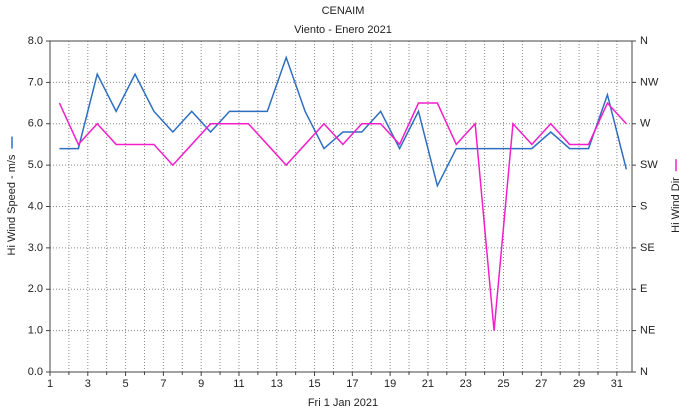 The width and height of the screenshot is (694, 413). What do you see at coordinates (35, 289) in the screenshot?
I see `y-tick-label: 2.0` at bounding box center [35, 289].